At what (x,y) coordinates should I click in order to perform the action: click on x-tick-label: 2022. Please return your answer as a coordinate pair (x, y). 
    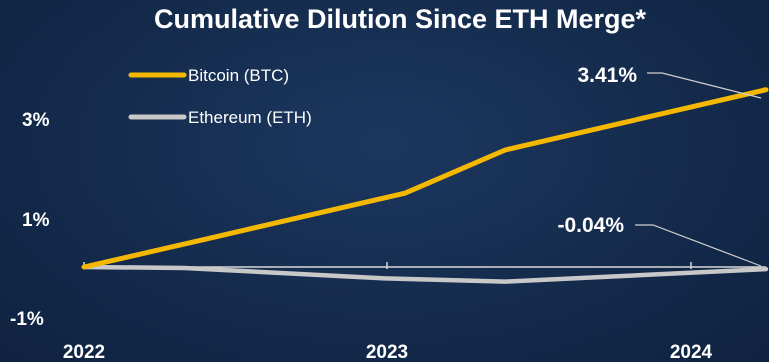
    Looking at the image, I should click on (84, 352).